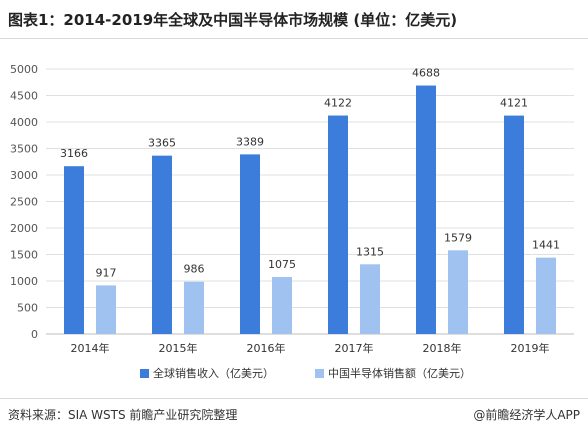 Image resolution: width=588 pixels, height=436 pixels. I want to click on data-label: 986, so click(194, 269).